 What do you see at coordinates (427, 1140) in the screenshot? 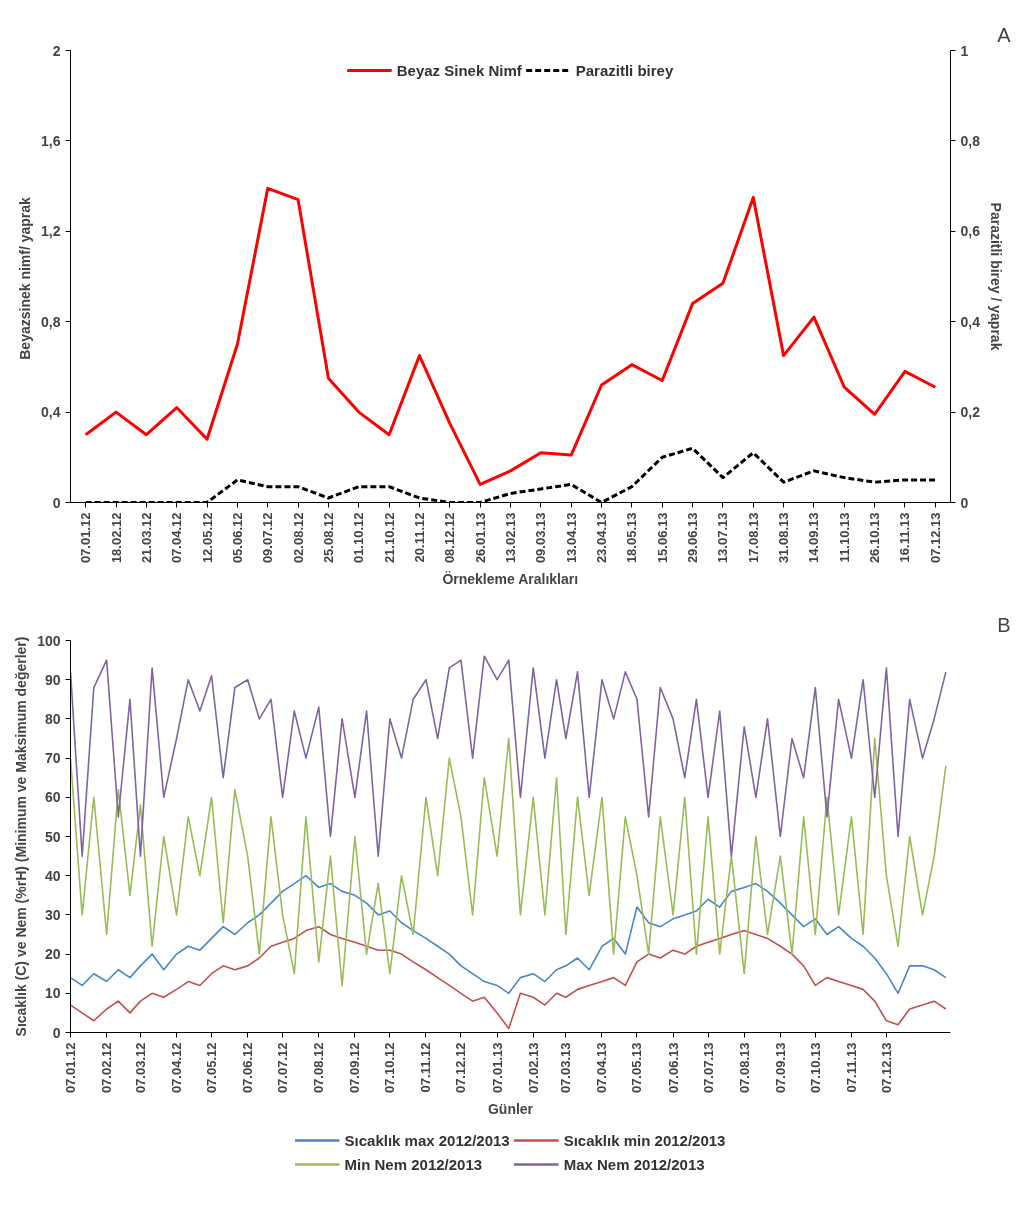
I see `legend-label: Sıcaklık max 2012/2013` at bounding box center [427, 1140].